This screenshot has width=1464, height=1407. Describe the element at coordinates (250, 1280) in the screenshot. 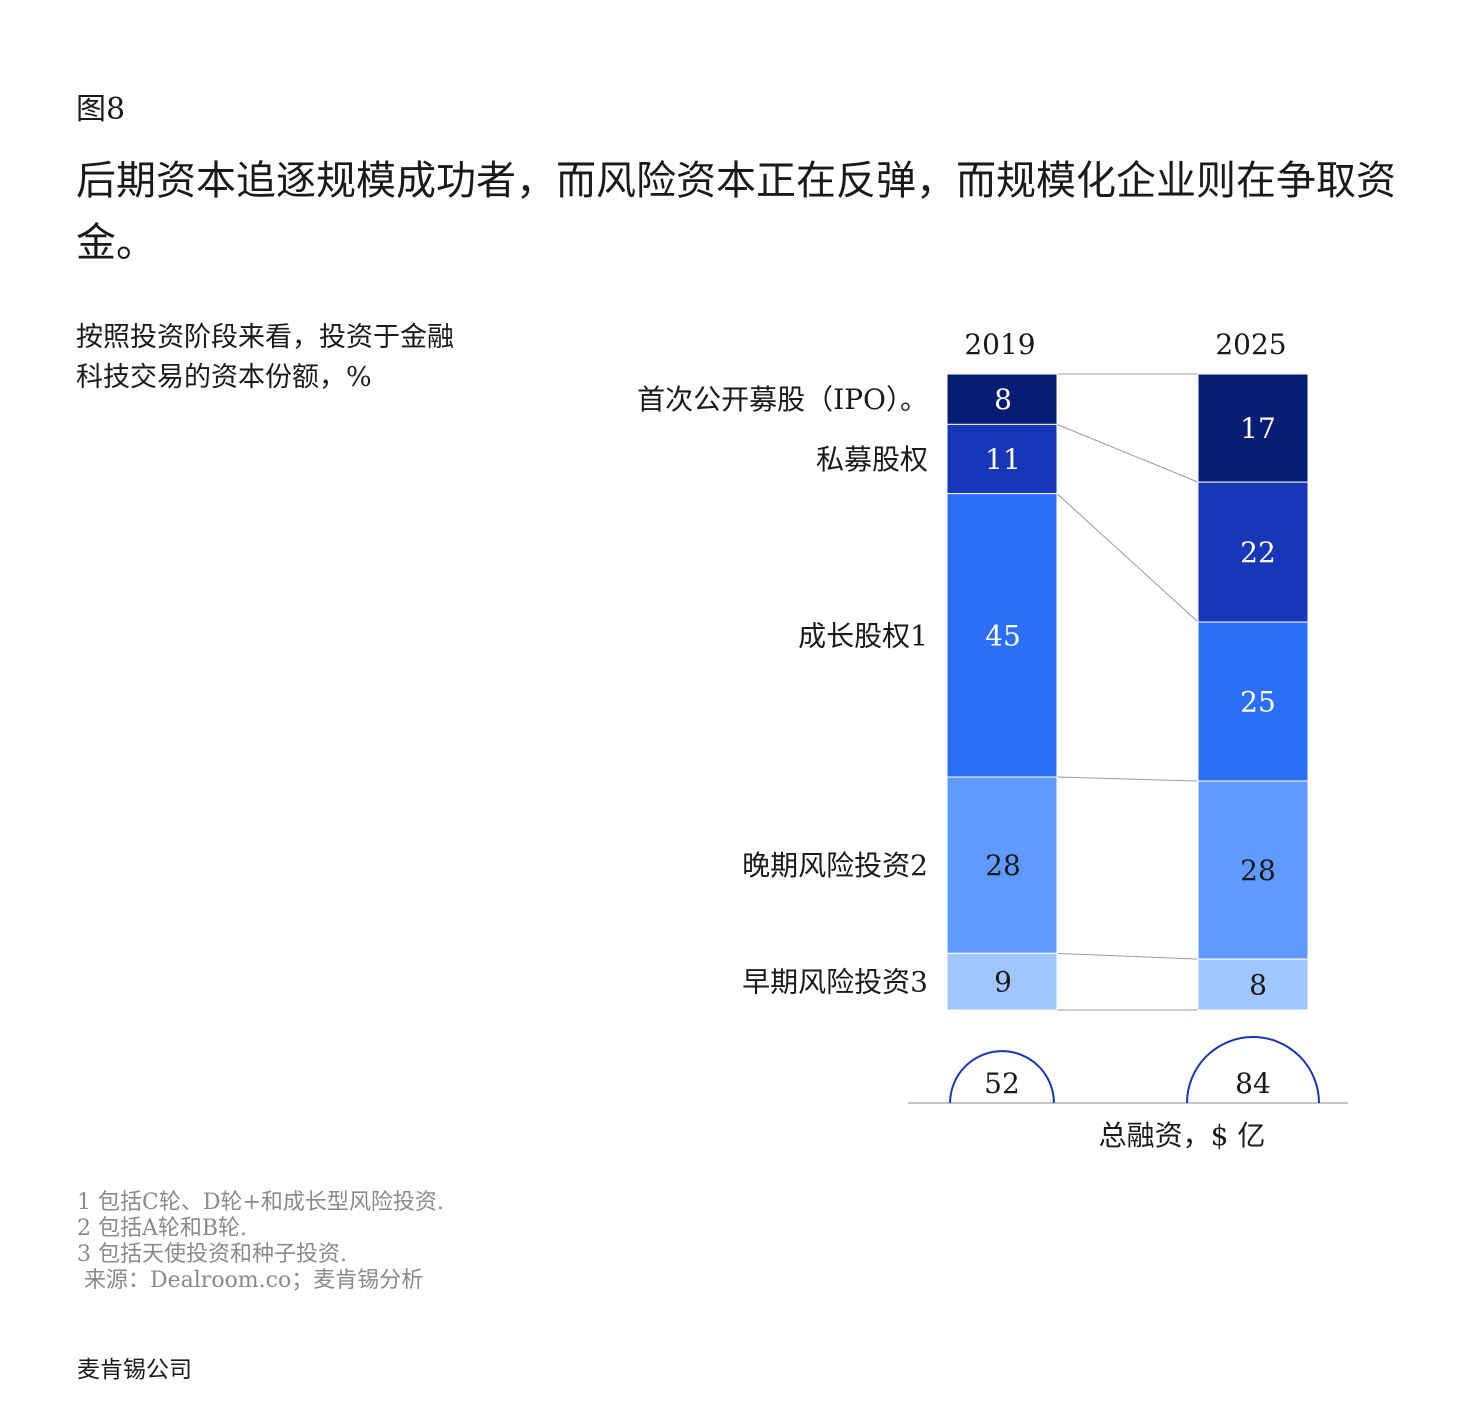

I see `source-note: 来源：Dealroom.co；麦肯锡分析` at that location.